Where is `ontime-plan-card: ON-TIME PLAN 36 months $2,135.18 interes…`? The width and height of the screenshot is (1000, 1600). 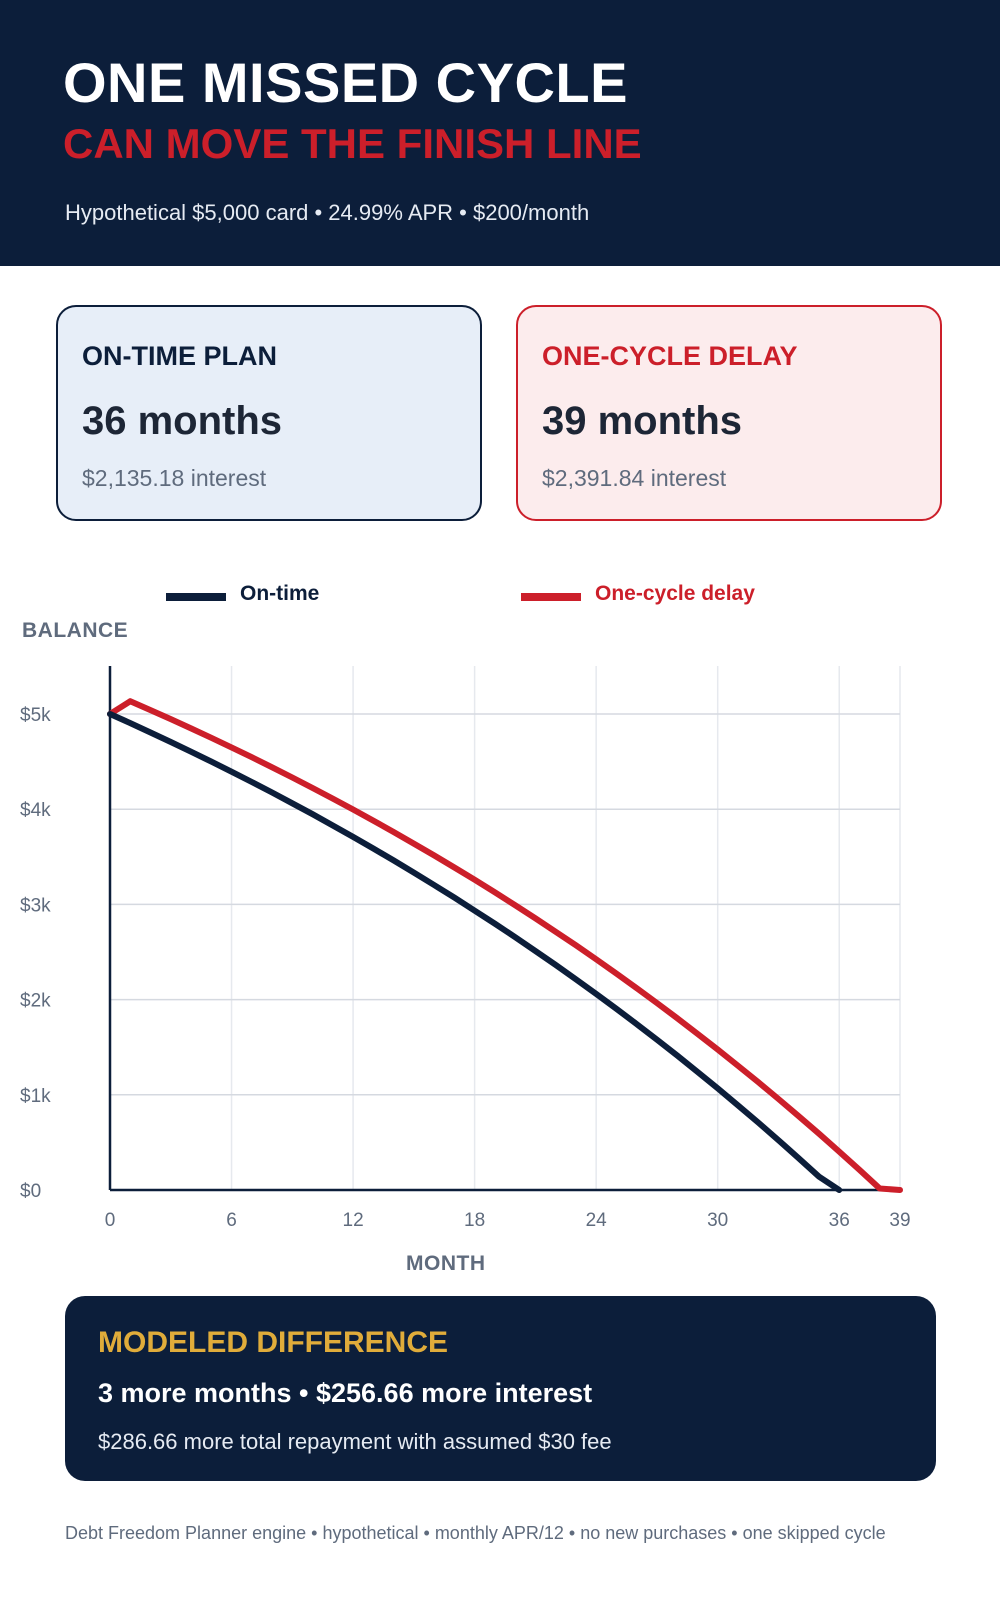
ontime-plan-card: ON-TIME PLAN 36 months $2,135.18 interes… is located at coordinates (269, 413).